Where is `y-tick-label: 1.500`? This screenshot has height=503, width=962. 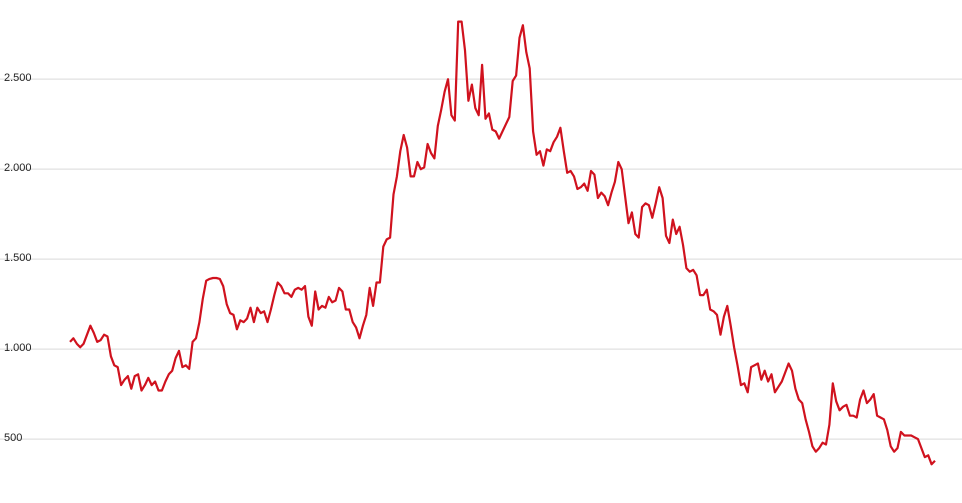 y-tick-label: 1.500 is located at coordinates (18, 258).